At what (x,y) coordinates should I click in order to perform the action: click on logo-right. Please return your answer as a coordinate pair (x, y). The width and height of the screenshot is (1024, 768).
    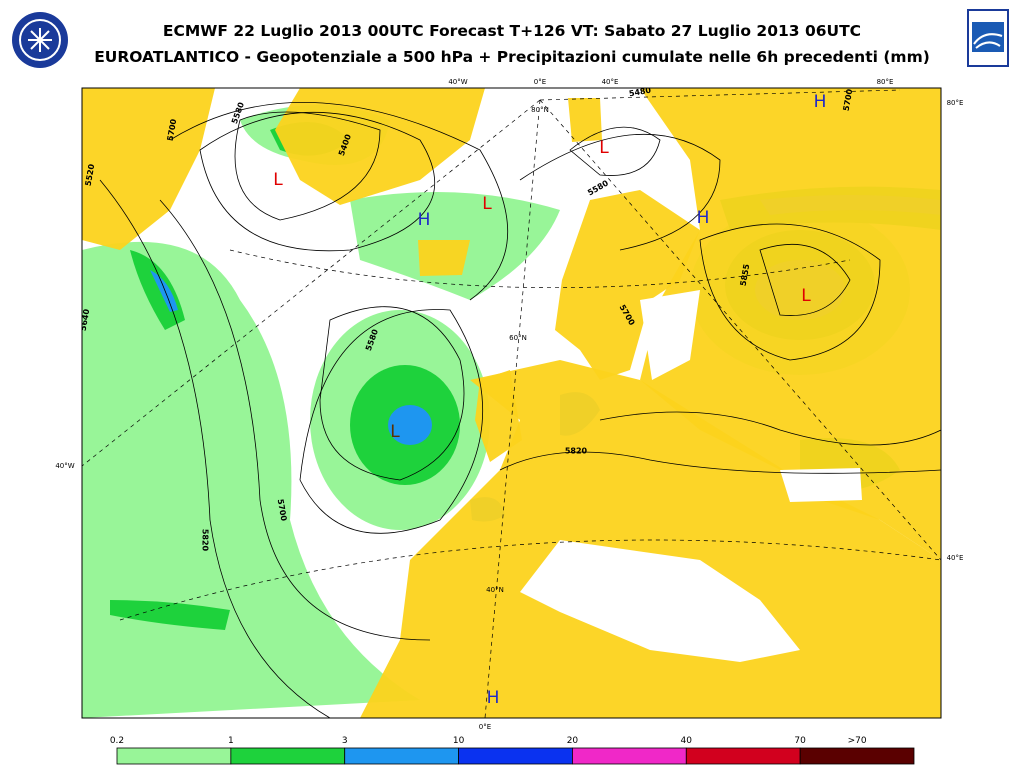
    Looking at the image, I should click on (988, 38).